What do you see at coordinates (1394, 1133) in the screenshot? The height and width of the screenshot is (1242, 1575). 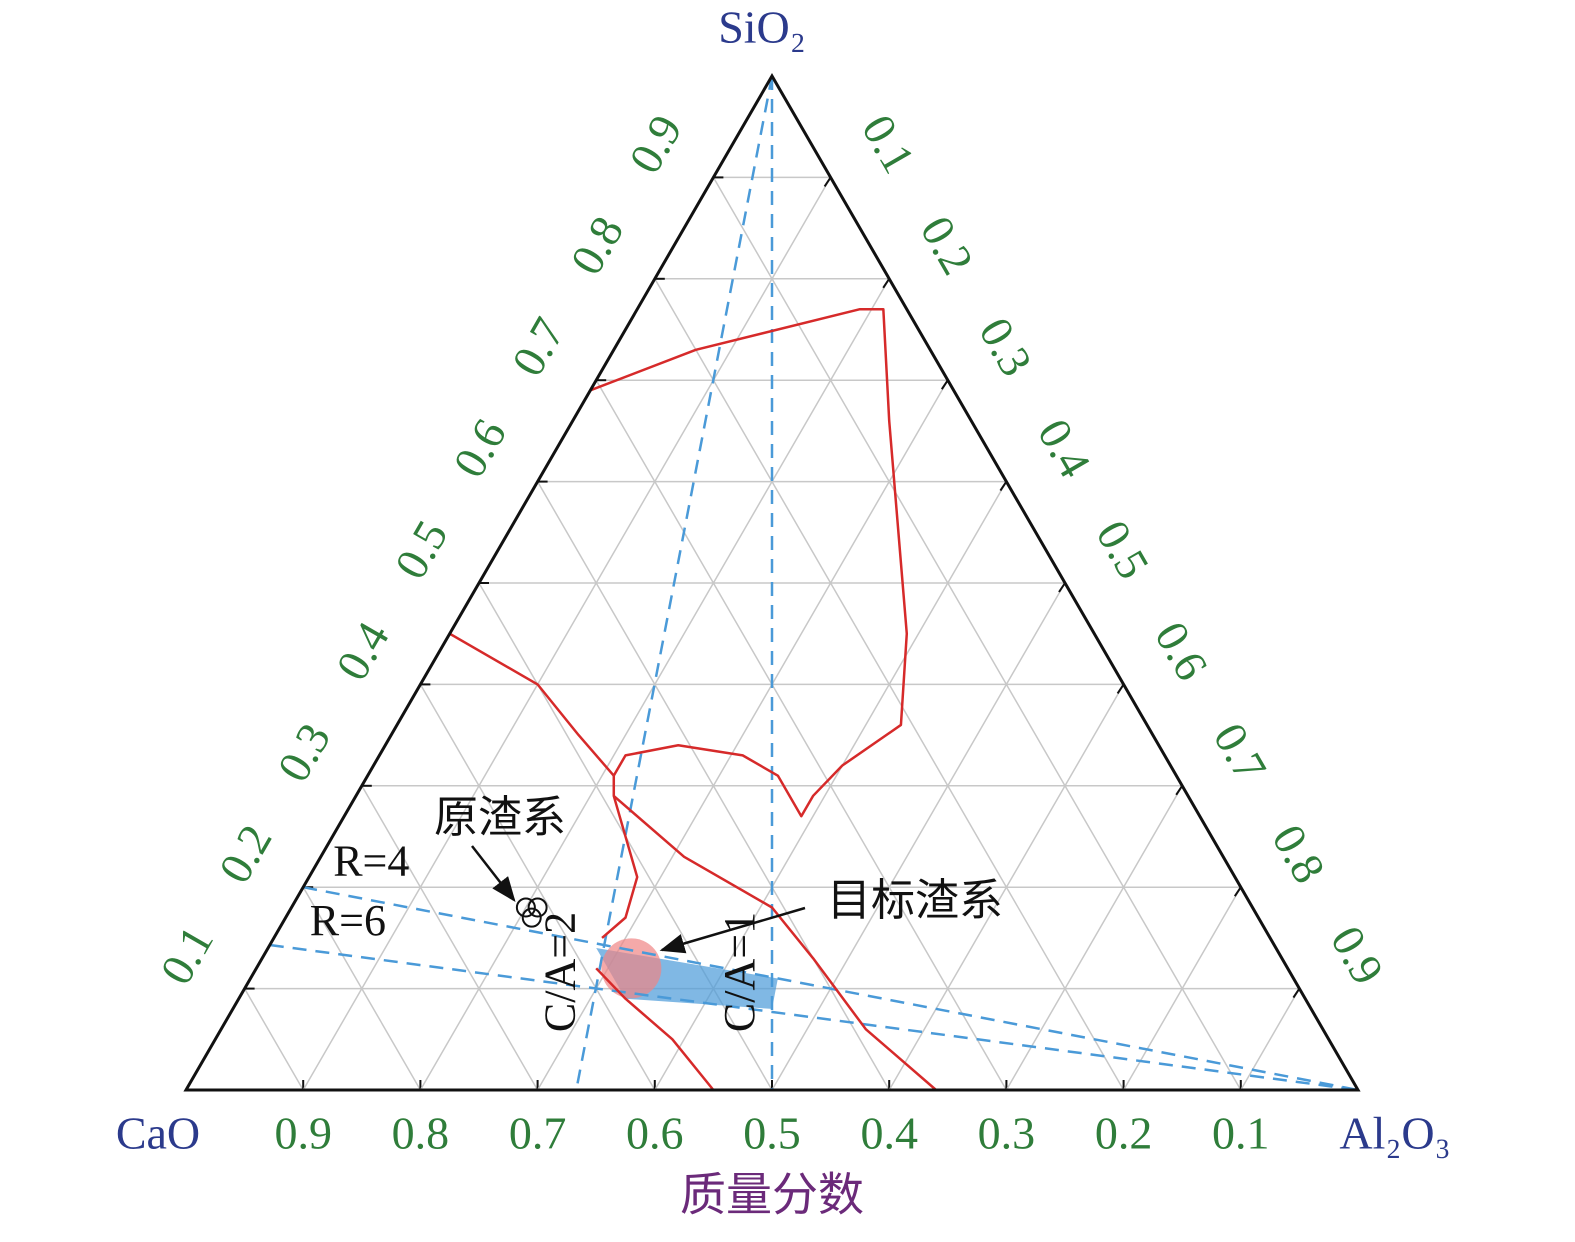 I see `vertex-label: Al₂O₃` at bounding box center [1394, 1133].